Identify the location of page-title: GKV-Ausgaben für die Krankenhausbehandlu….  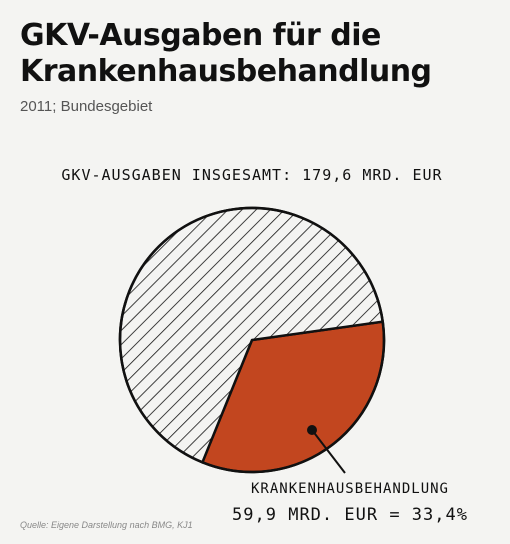
(226, 53).